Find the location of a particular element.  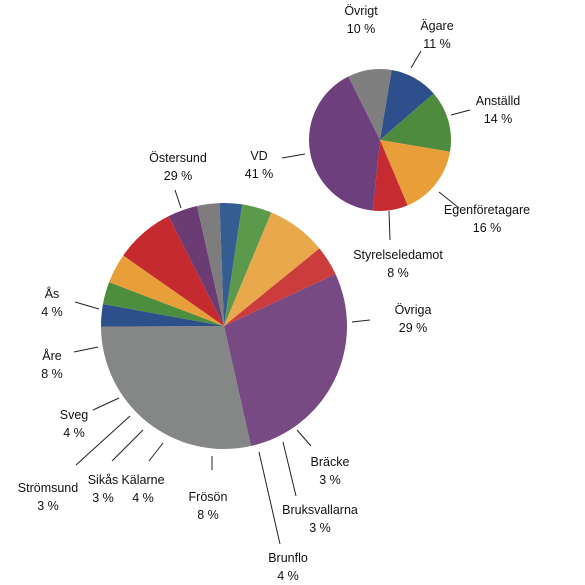

slice-percent-bracke: 3 % is located at coordinates (330, 480).